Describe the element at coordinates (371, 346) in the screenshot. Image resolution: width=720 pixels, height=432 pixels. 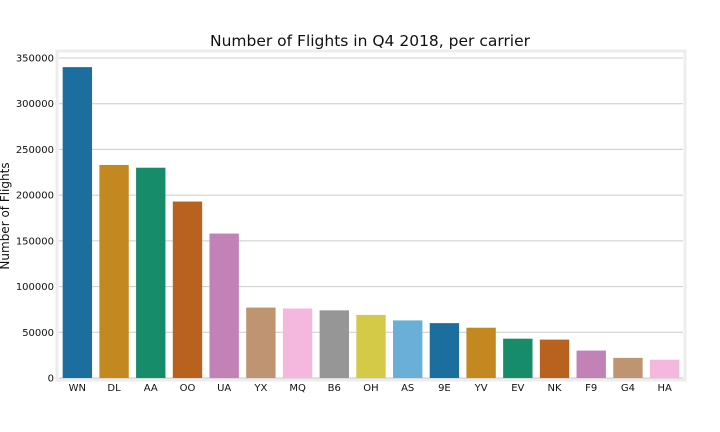
I see `bar-oh` at that location.